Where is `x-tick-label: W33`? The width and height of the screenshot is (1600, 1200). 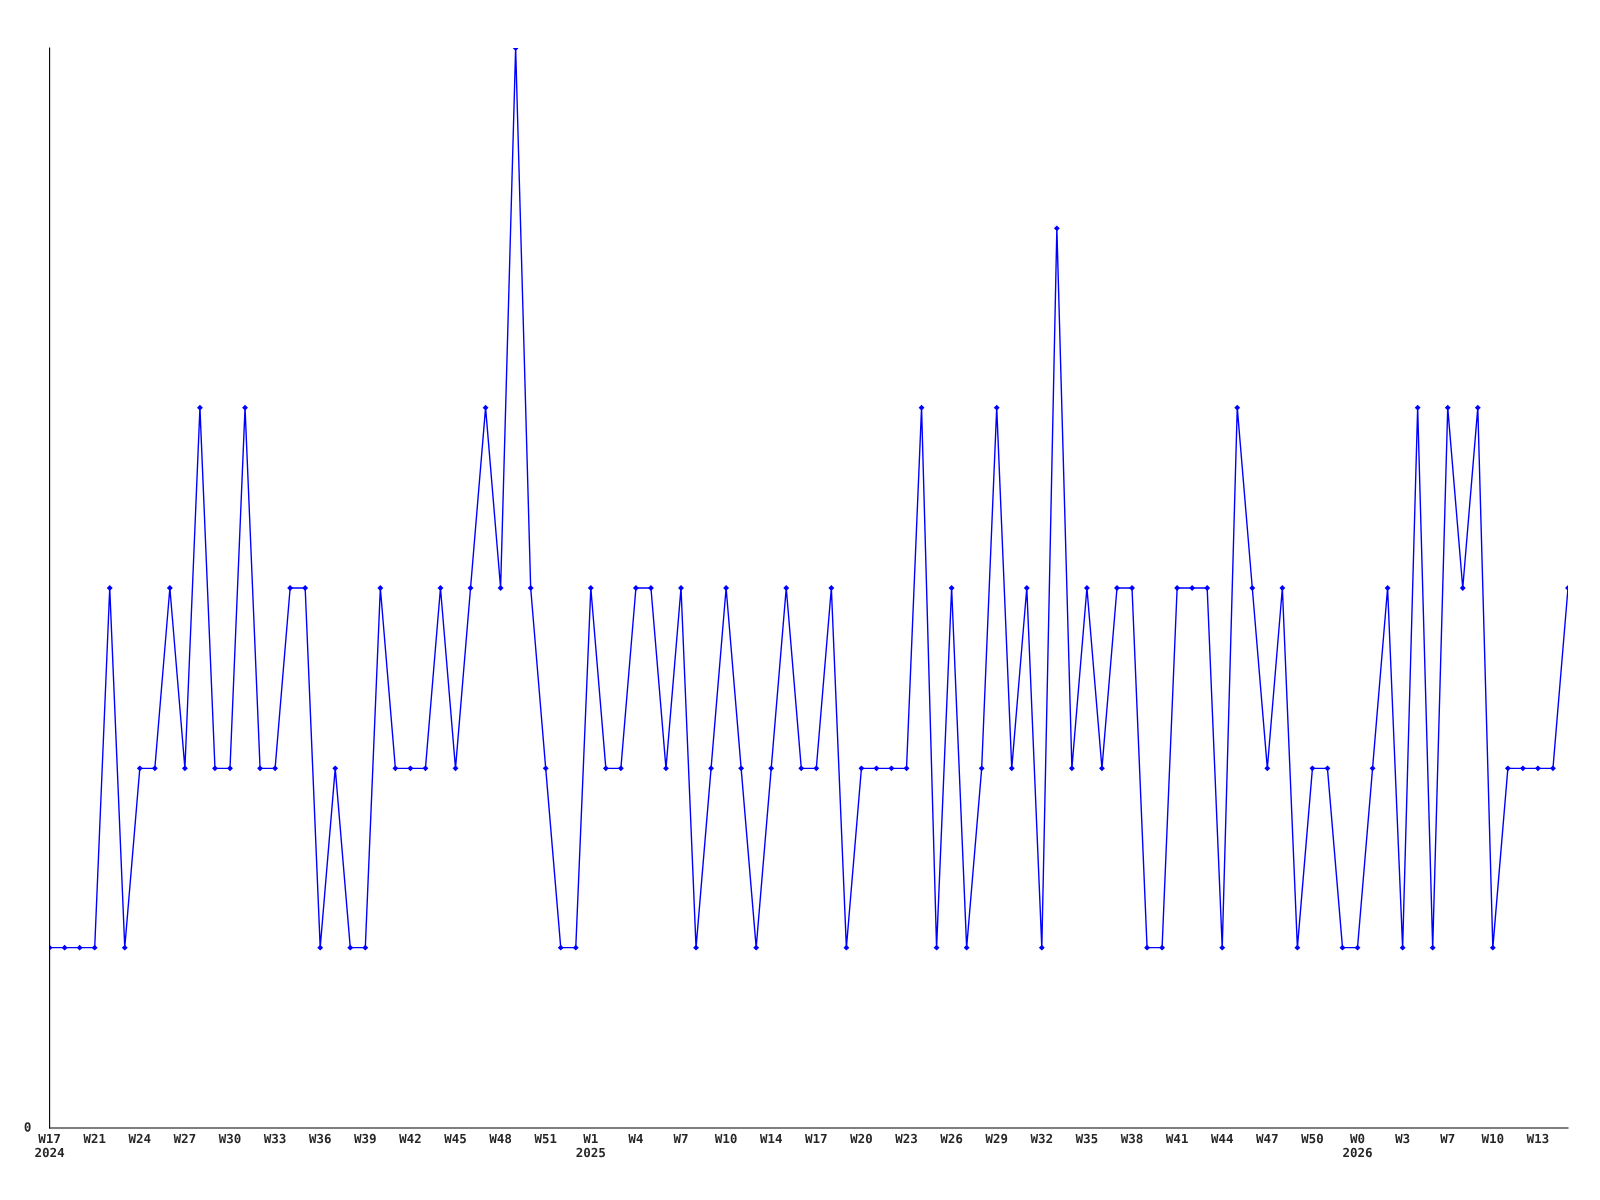
x-tick-label: W33 is located at coordinates (274, 1138).